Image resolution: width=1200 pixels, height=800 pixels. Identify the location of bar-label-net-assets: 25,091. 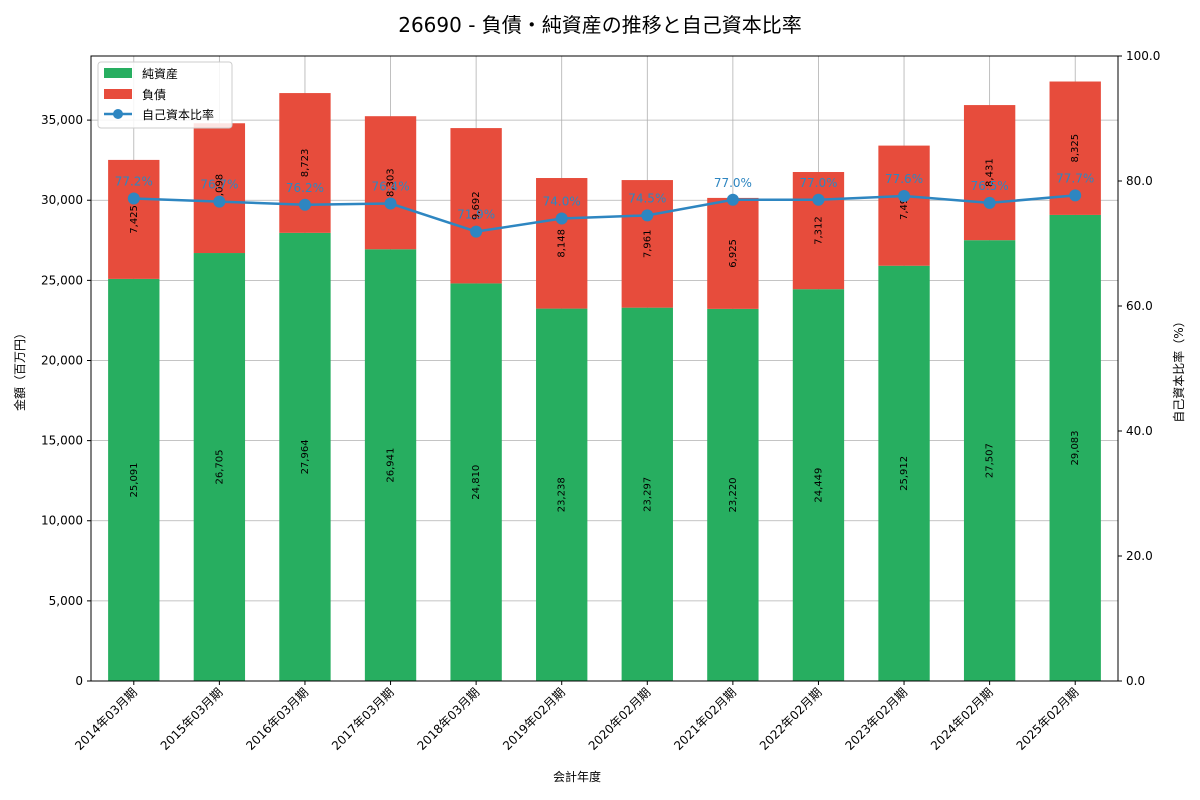
(134, 479).